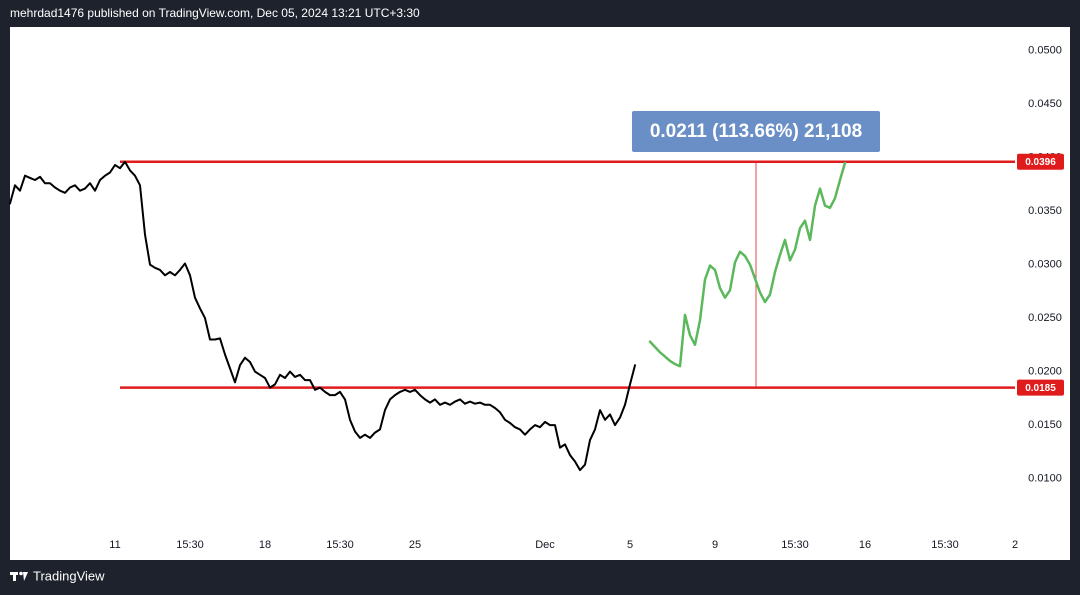 This screenshot has width=1080, height=595. What do you see at coordinates (265, 545) in the screenshot?
I see `x-tick-label: 18` at bounding box center [265, 545].